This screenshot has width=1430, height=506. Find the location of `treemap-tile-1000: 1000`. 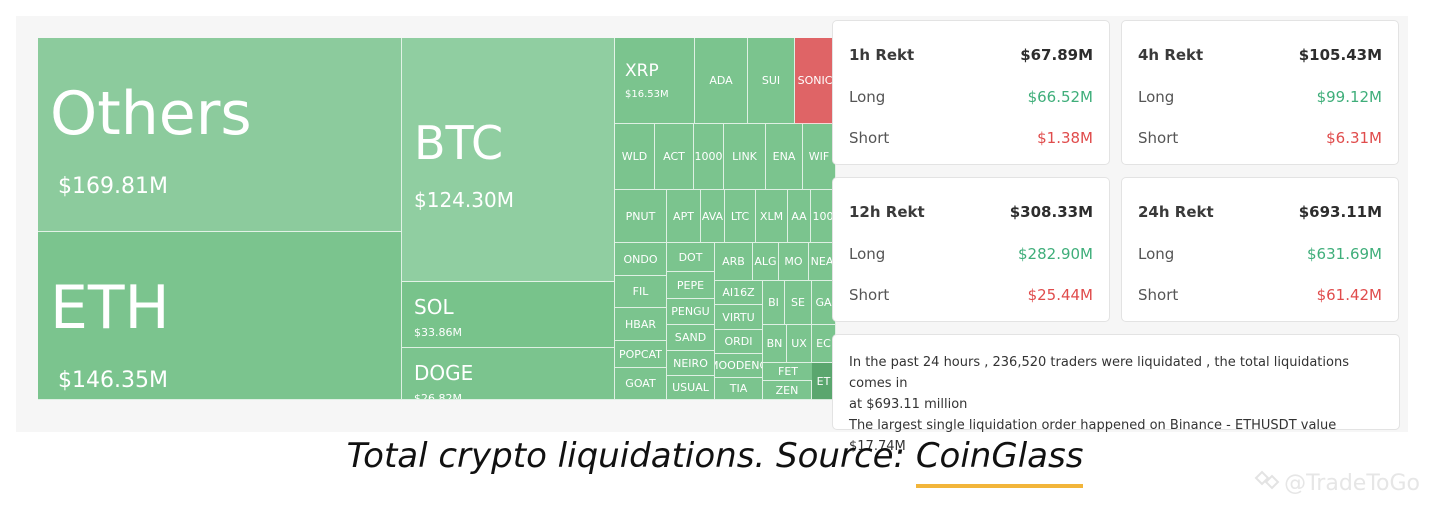

treemap-tile-1000: 1000 is located at coordinates (709, 157).